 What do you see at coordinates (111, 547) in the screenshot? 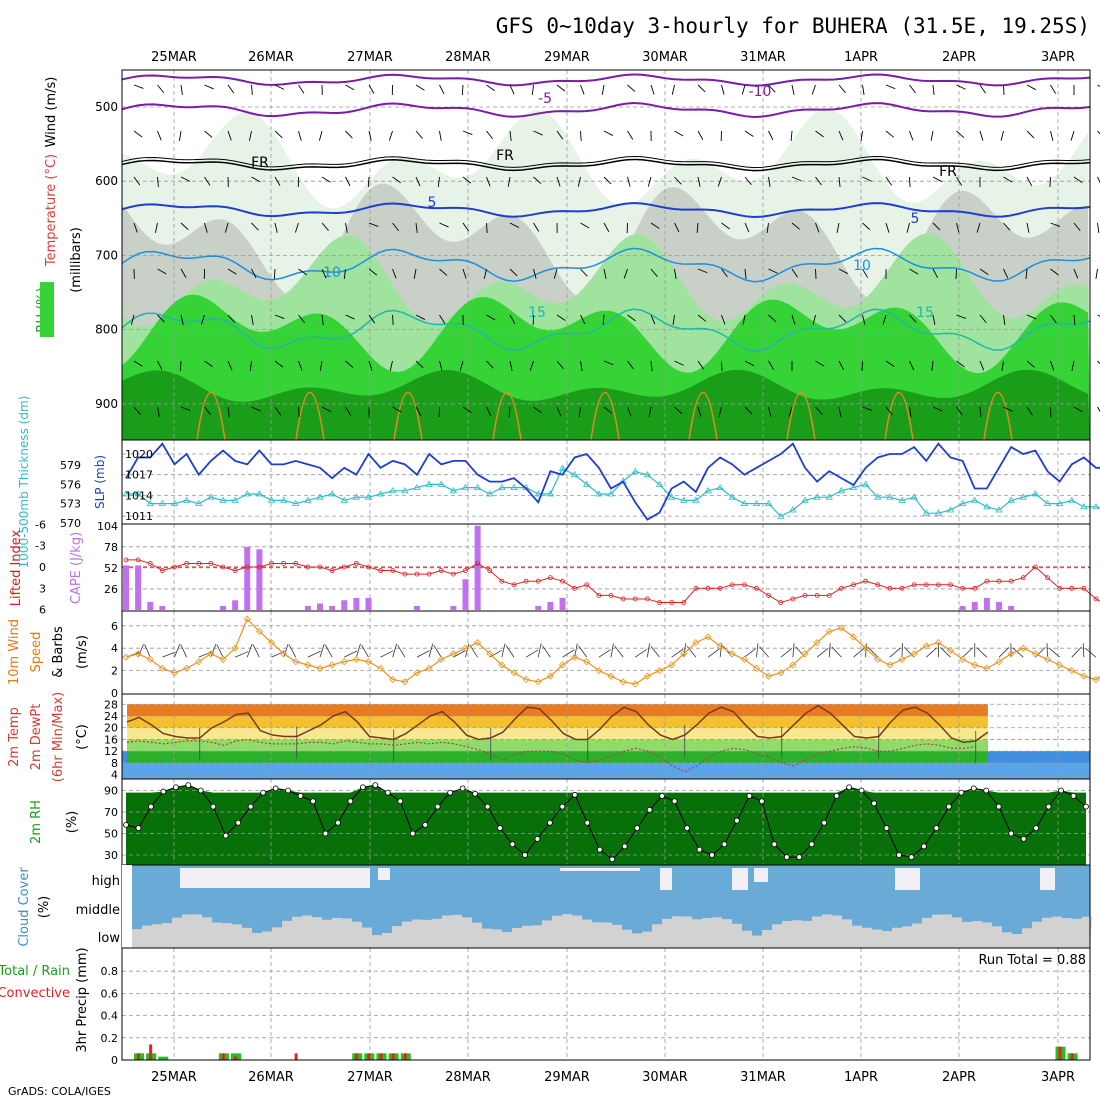
I see `cape-tick: 78` at bounding box center [111, 547].